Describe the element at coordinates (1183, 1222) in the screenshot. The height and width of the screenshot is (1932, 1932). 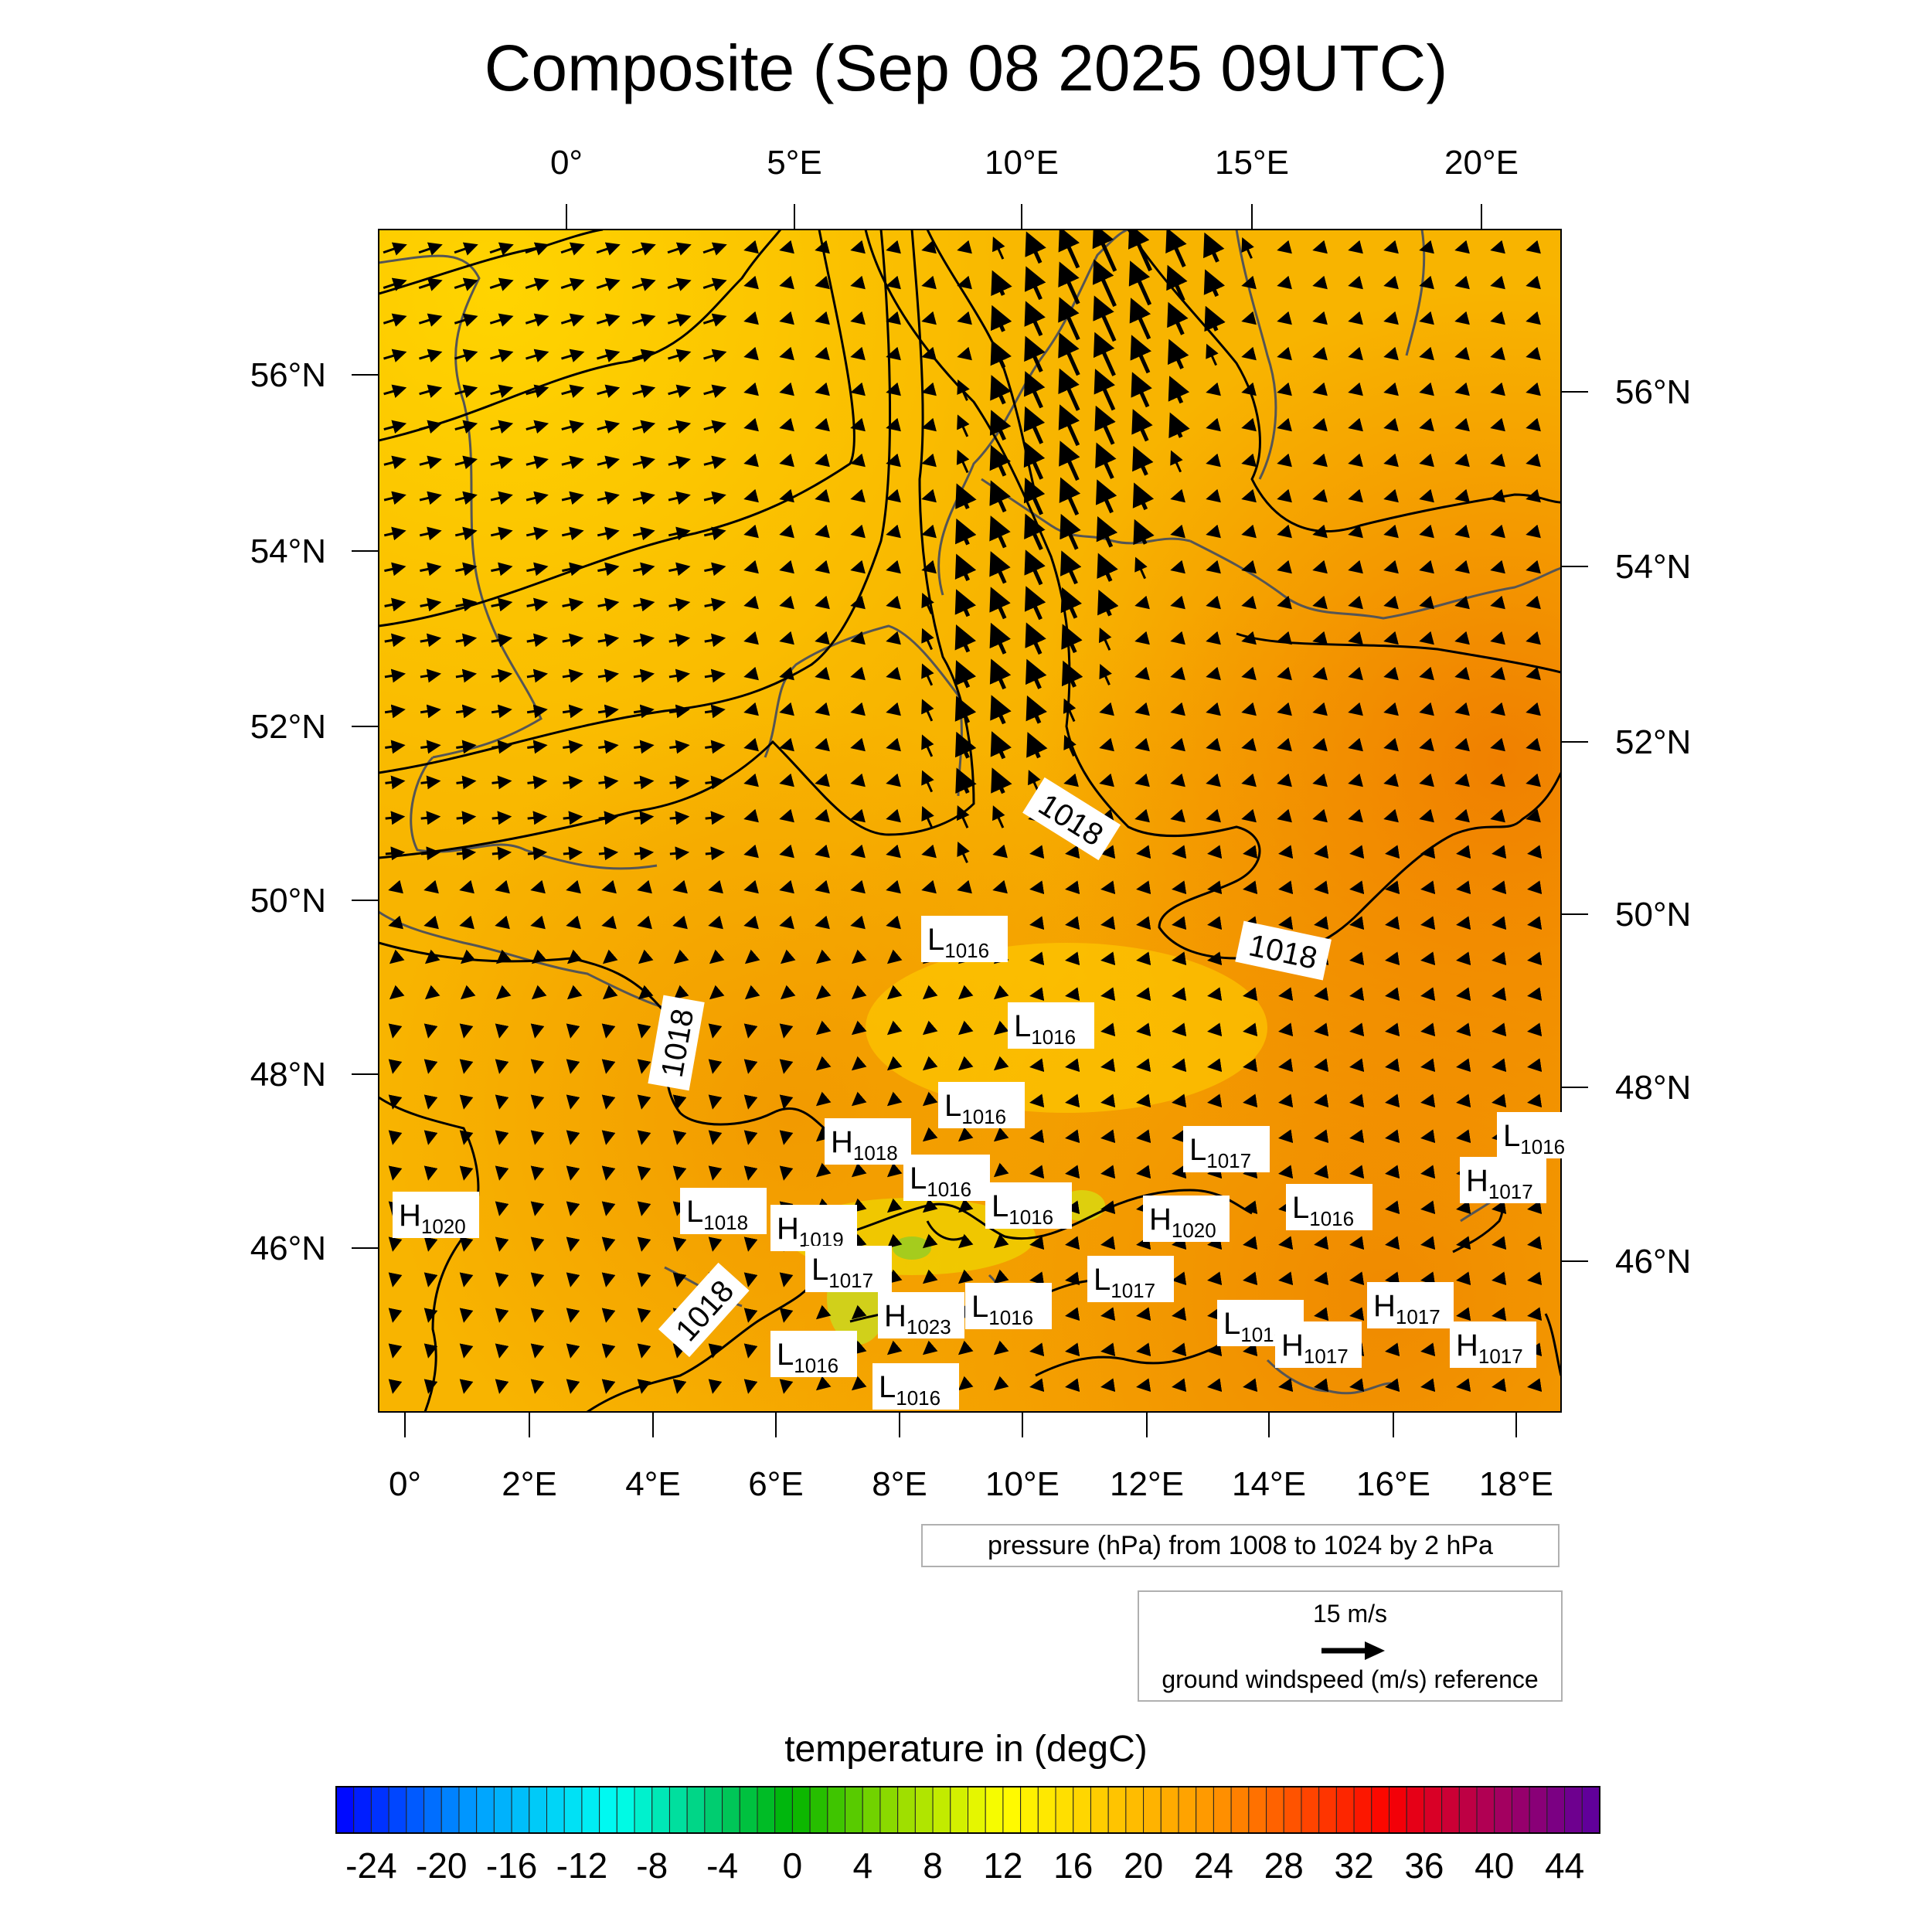
I see `svg-text: H1020` at that location.